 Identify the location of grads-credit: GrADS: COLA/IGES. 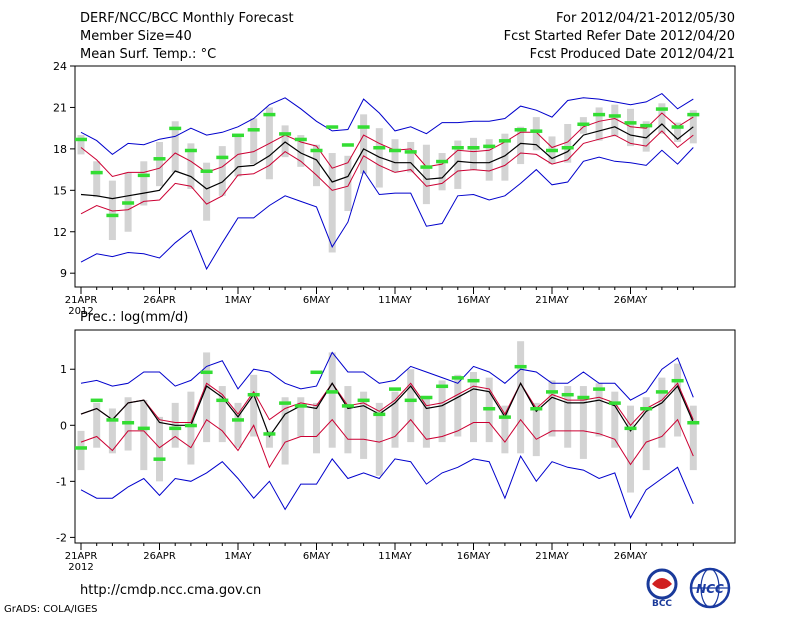
(51, 609).